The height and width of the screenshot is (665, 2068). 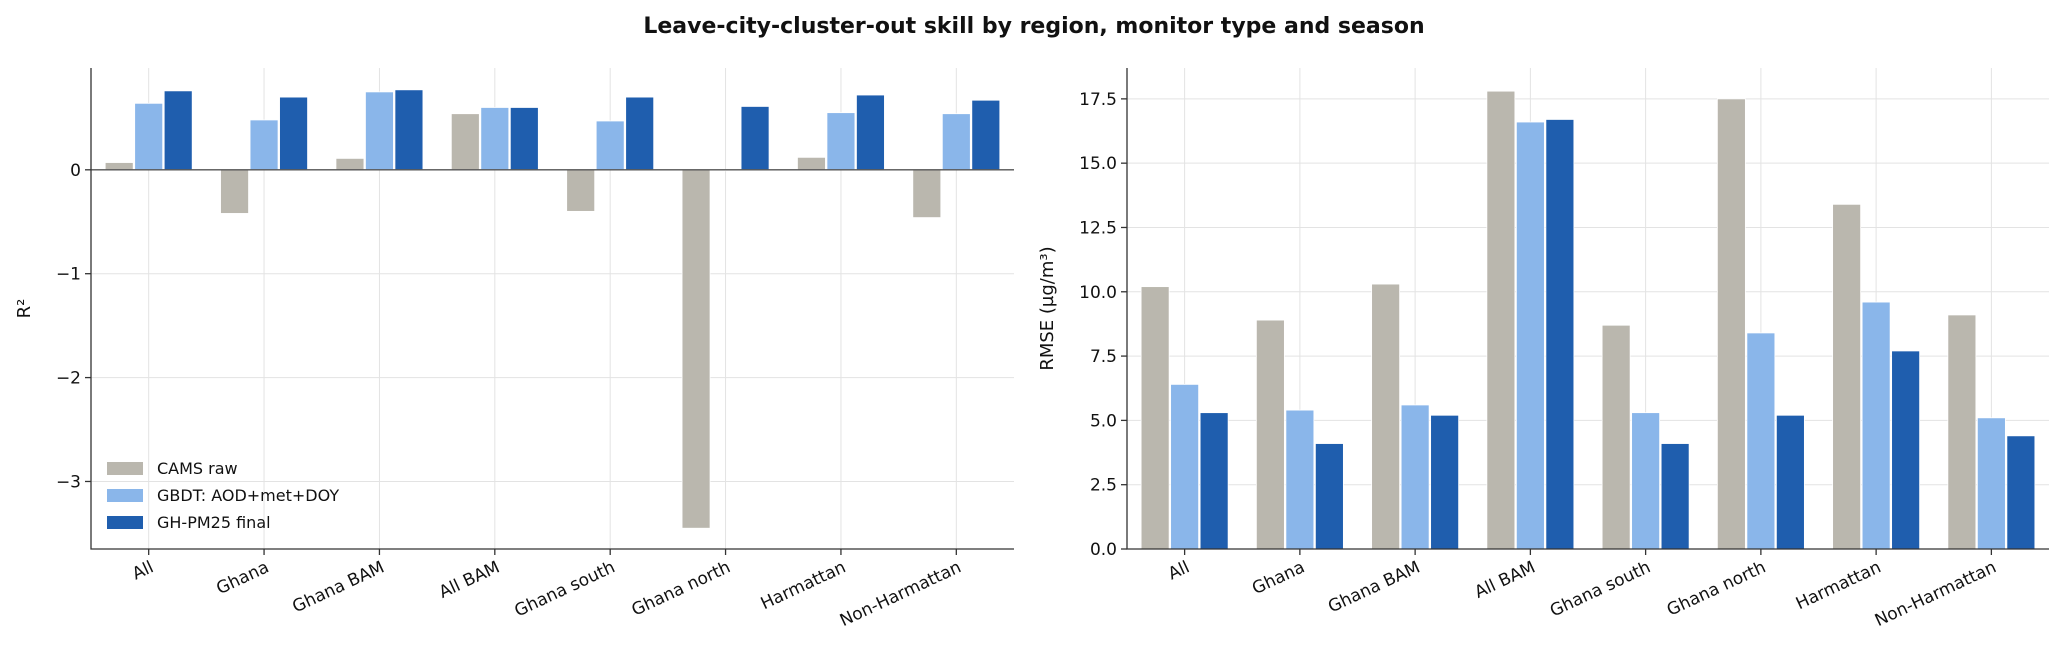 I want to click on bar-gbdt-aod-met-doy-ghana-north, so click(x=1761, y=441).